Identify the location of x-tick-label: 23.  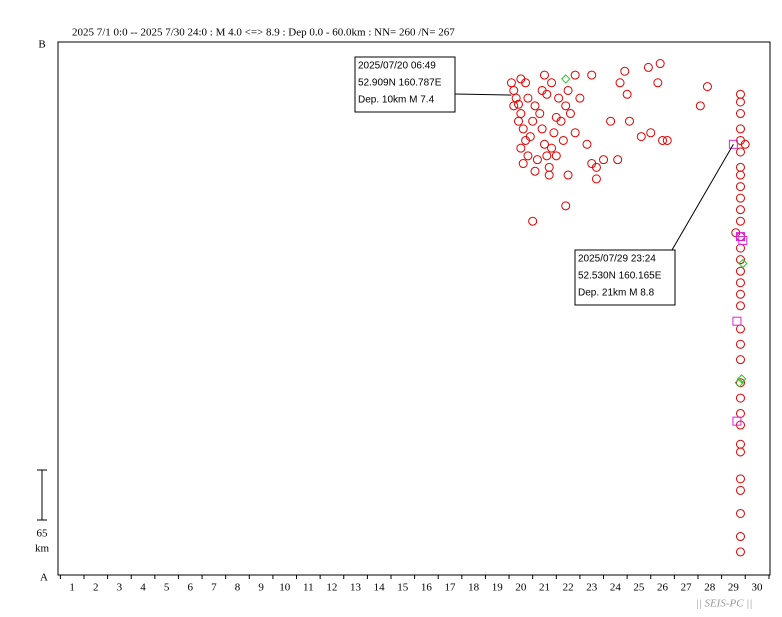
(592, 588).